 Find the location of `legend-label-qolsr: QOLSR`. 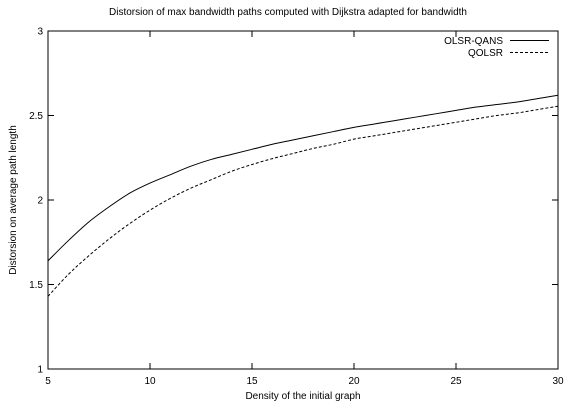

legend-label-qolsr: QOLSR is located at coordinates (485, 53).